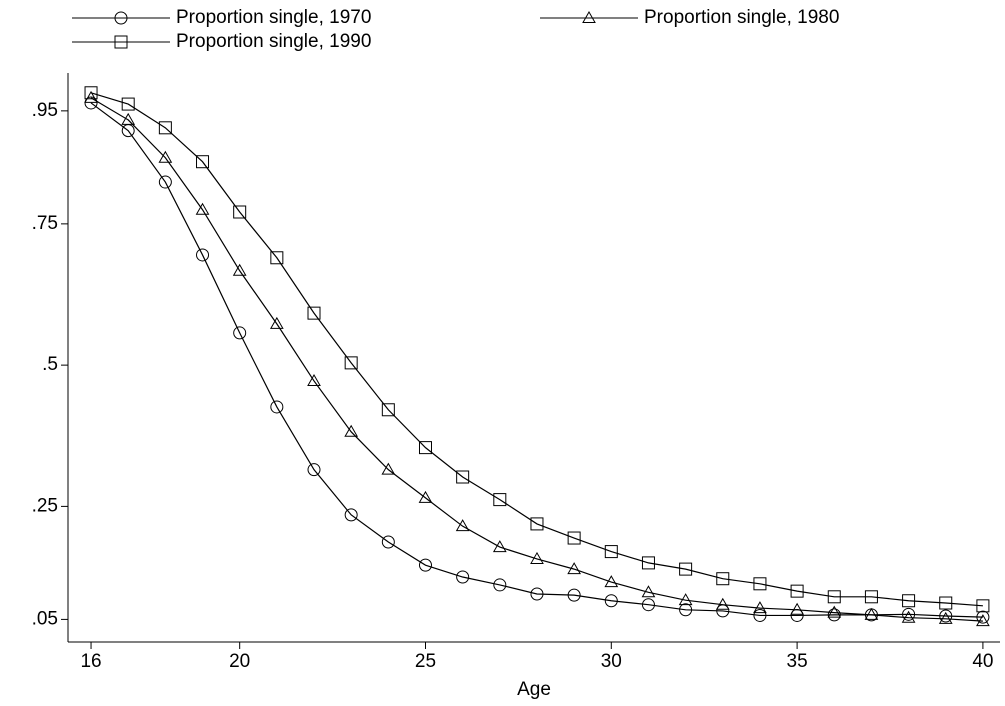 This screenshot has width=1005, height=706. Describe the element at coordinates (45, 110) in the screenshot. I see `y-tick-label: .95` at that location.